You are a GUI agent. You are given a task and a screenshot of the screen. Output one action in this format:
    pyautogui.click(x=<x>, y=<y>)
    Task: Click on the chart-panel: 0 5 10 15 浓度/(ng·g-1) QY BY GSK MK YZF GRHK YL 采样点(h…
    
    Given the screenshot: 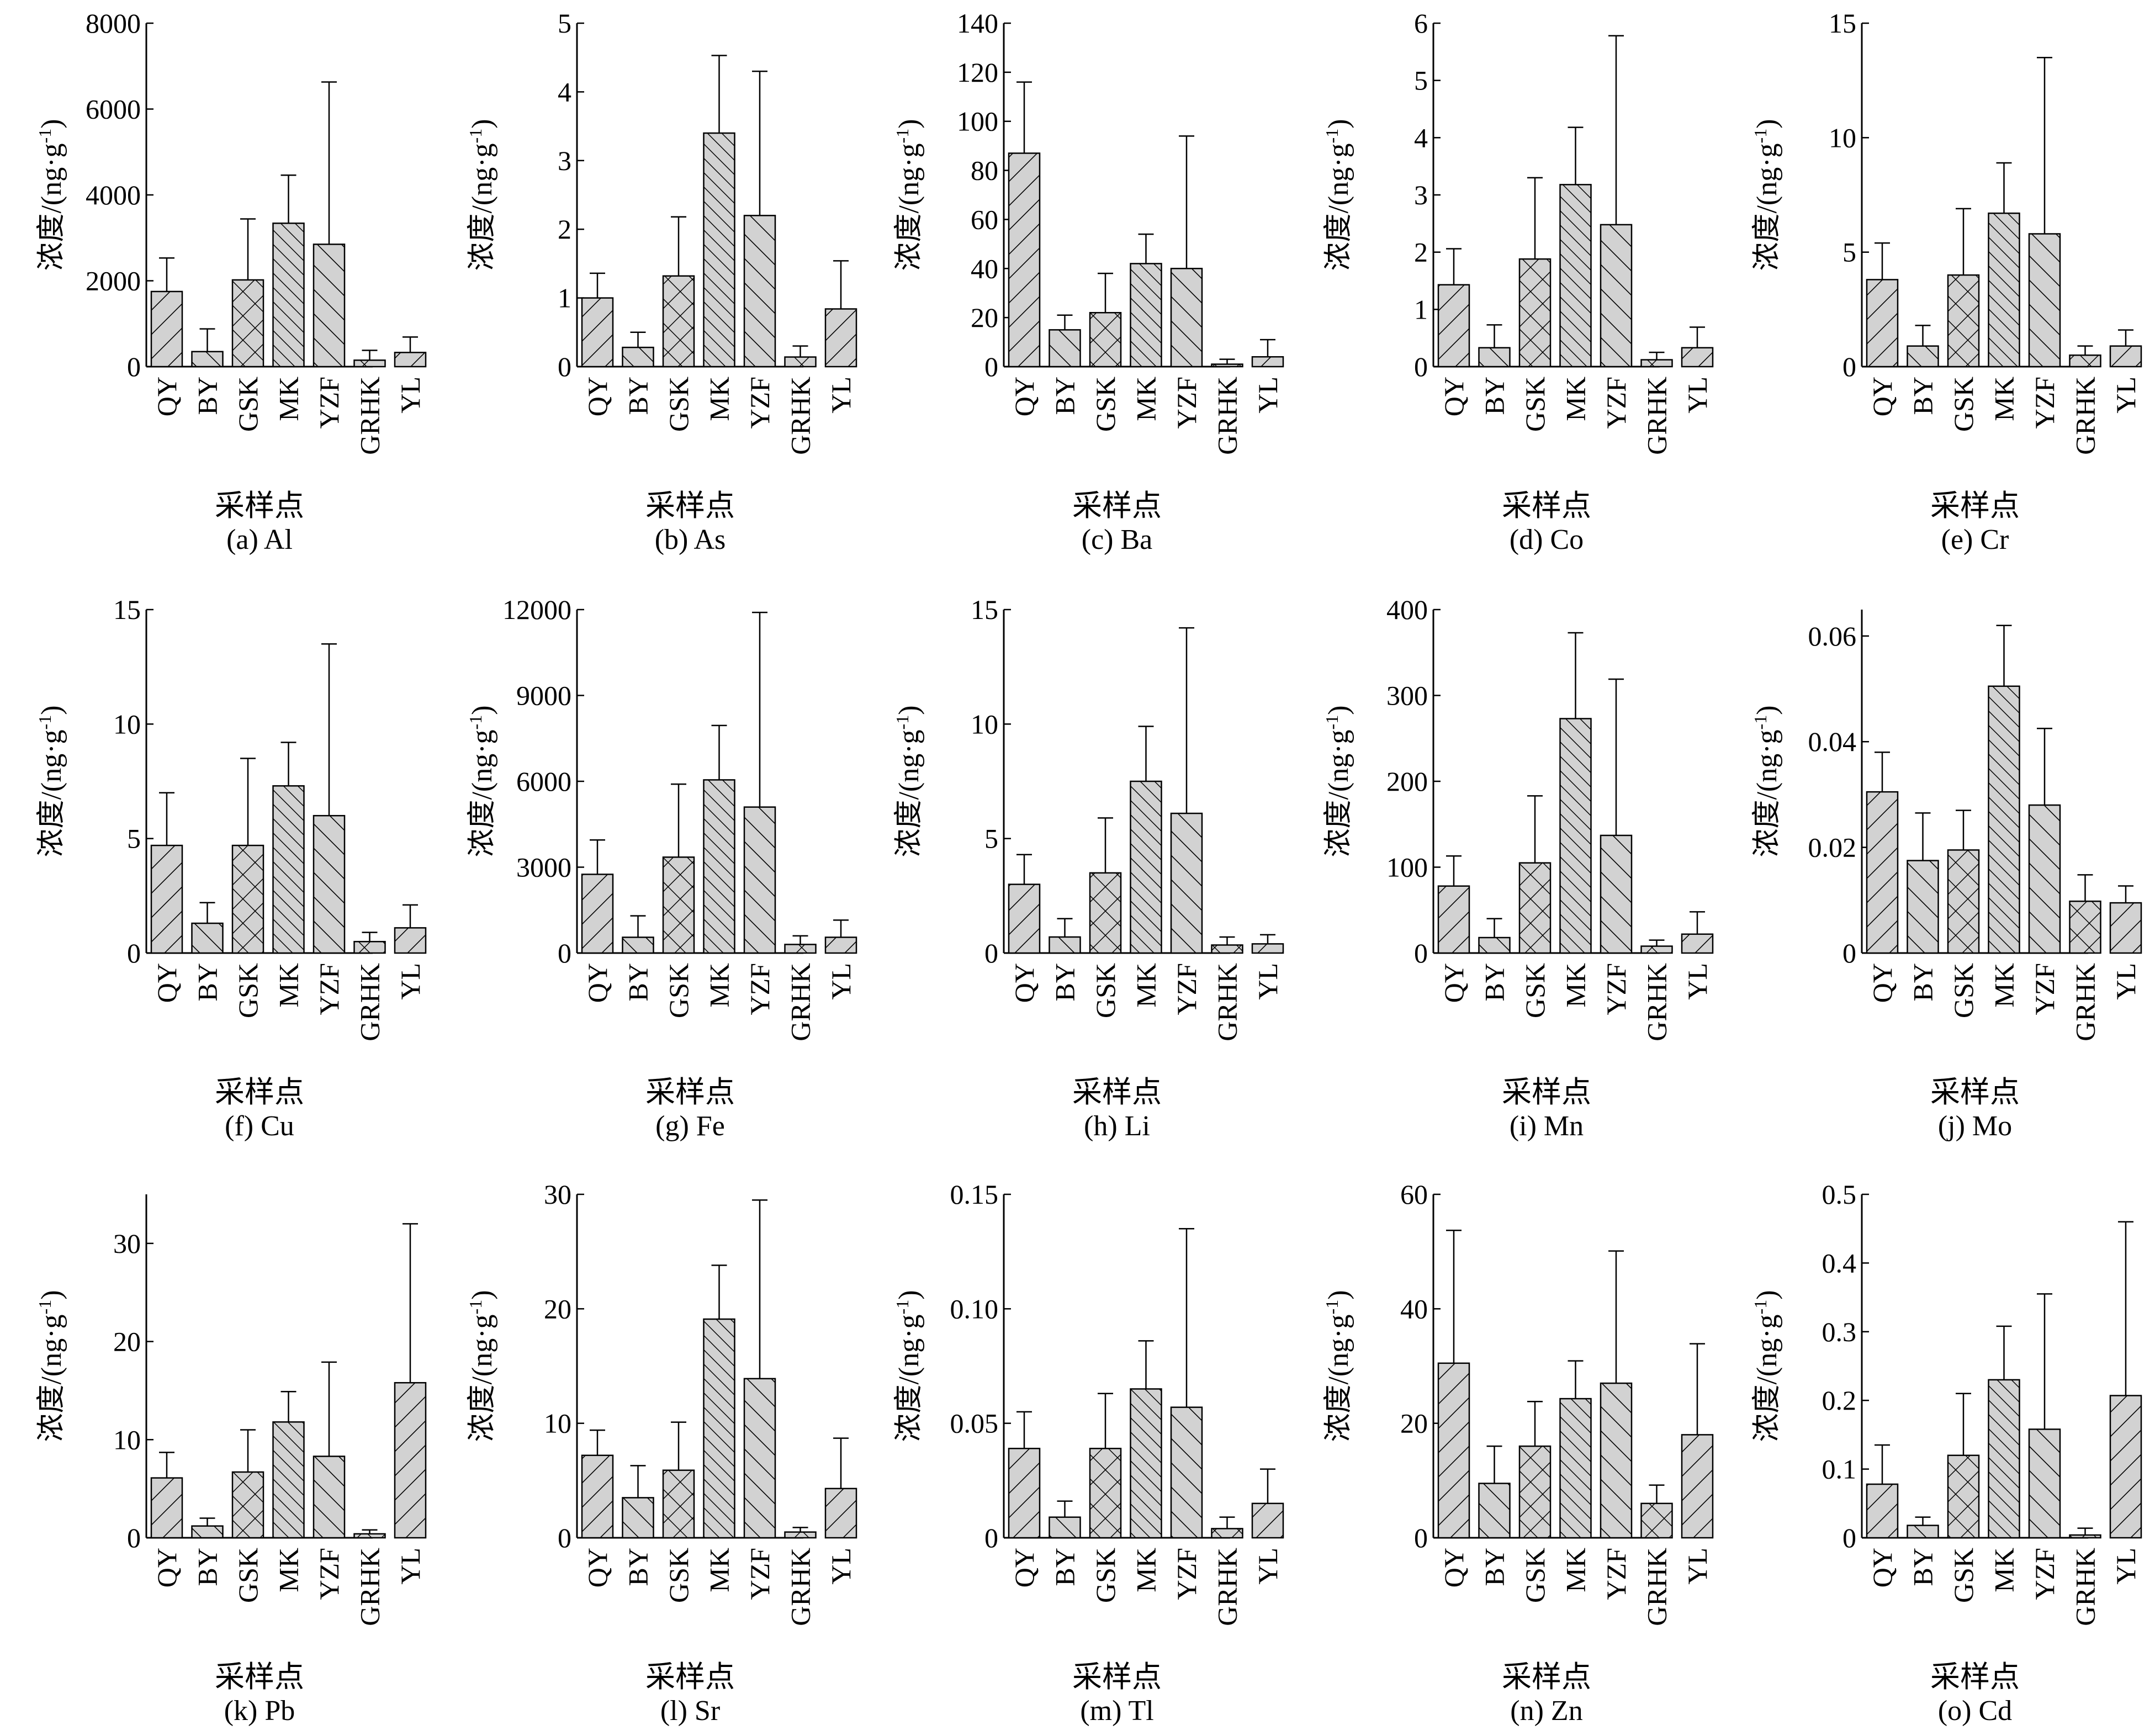 What is the action you would take?
    pyautogui.click(x=1088, y=868)
    